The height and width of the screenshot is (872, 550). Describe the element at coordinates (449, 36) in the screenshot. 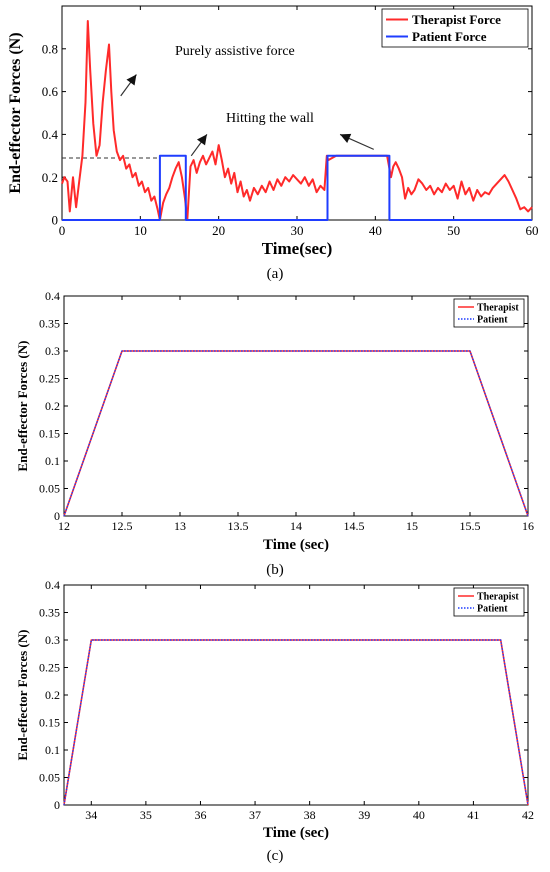

I see `legend-entry: Patient Force` at that location.